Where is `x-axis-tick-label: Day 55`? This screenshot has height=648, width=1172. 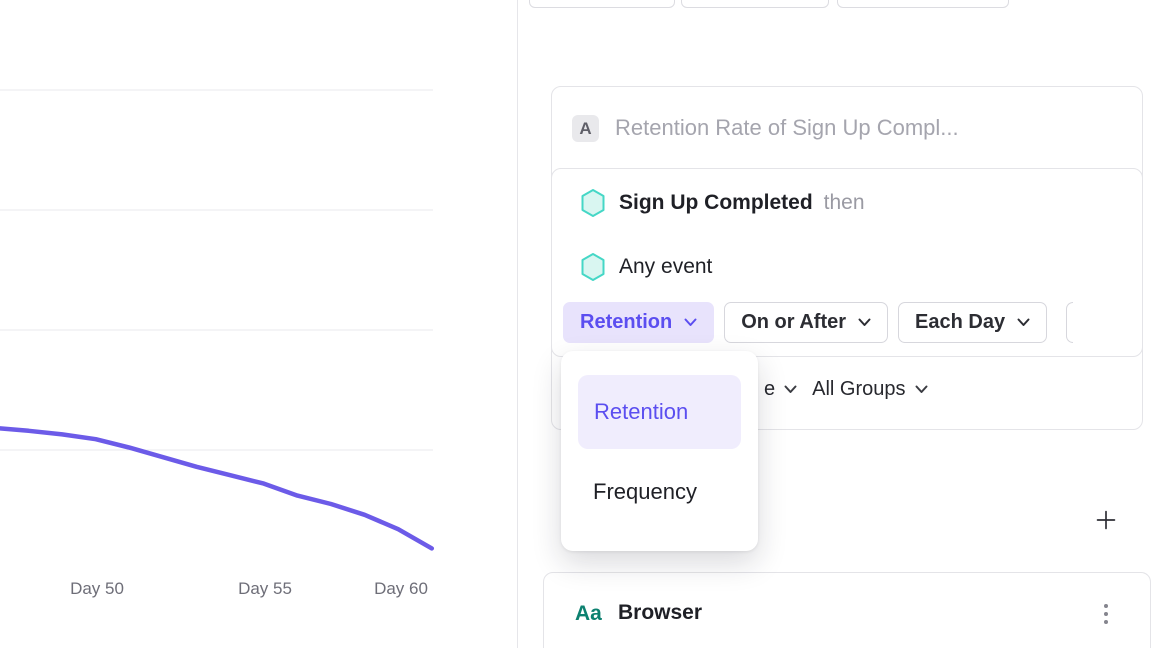
x-axis-tick-label: Day 55 is located at coordinates (265, 588).